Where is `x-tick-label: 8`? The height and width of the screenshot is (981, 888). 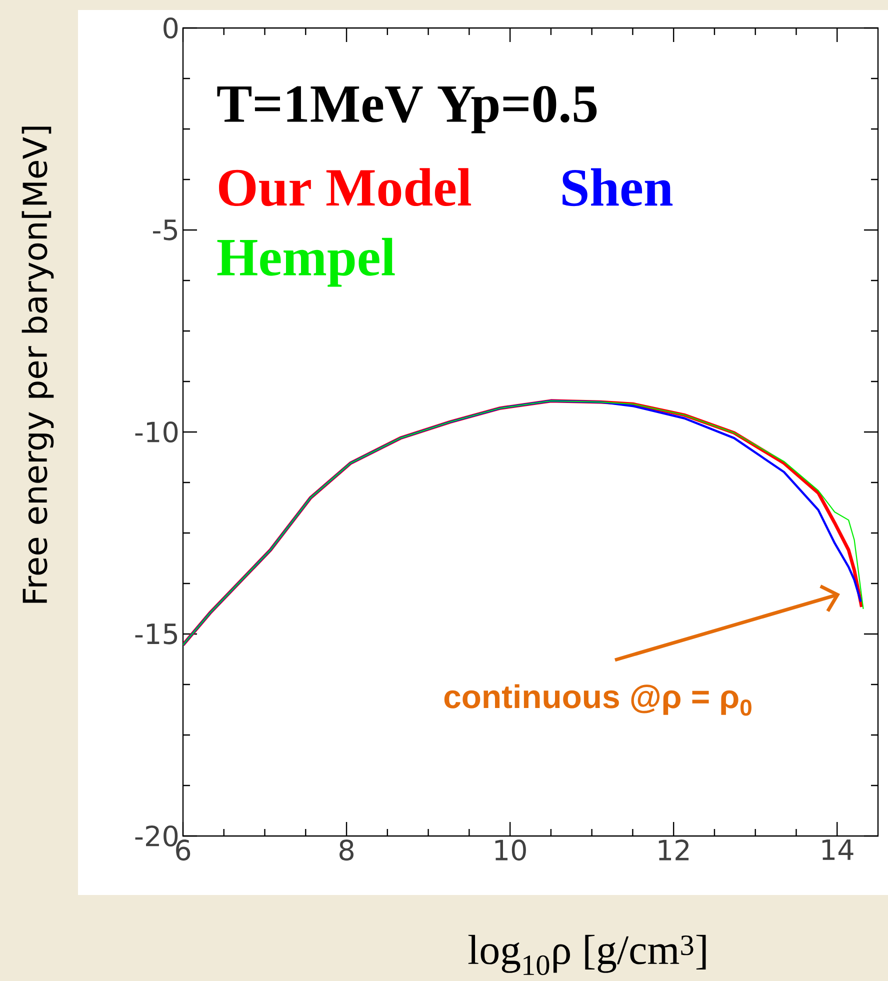 x-tick-label: 8 is located at coordinates (347, 850).